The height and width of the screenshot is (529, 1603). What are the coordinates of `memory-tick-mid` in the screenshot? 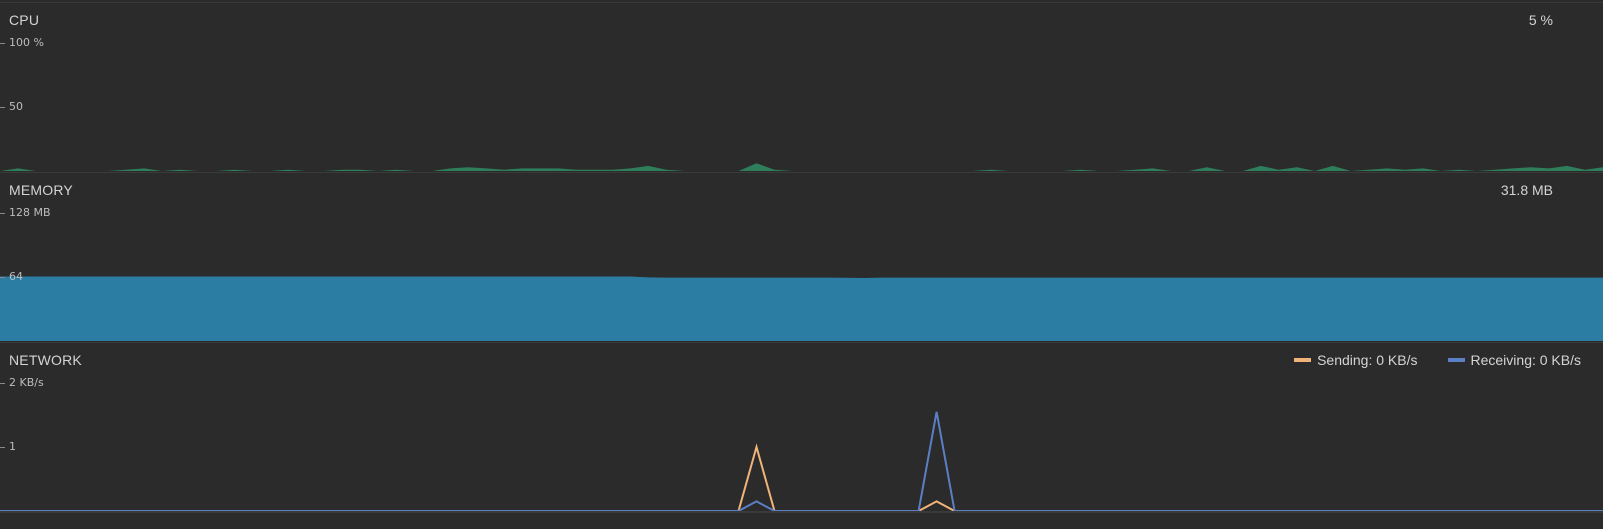 It's located at (2, 277).